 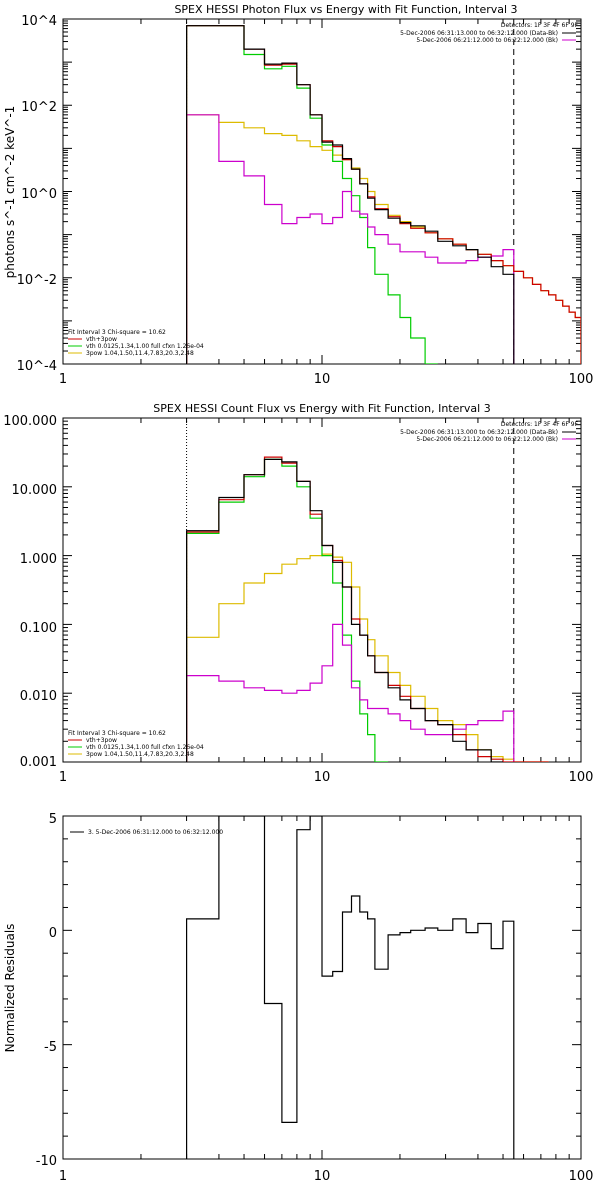 I want to click on y-axis-label: photons s^-1 cm^-2 keV^-1, so click(x=10, y=192).